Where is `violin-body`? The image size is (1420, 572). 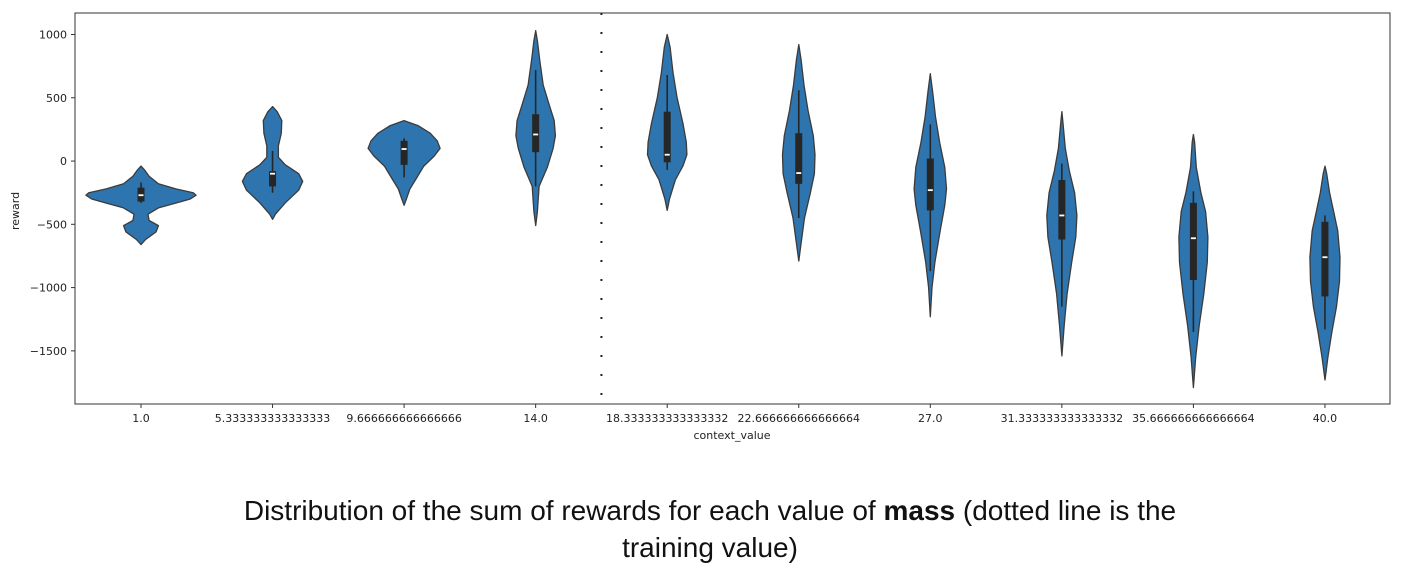 violin-body is located at coordinates (141, 205).